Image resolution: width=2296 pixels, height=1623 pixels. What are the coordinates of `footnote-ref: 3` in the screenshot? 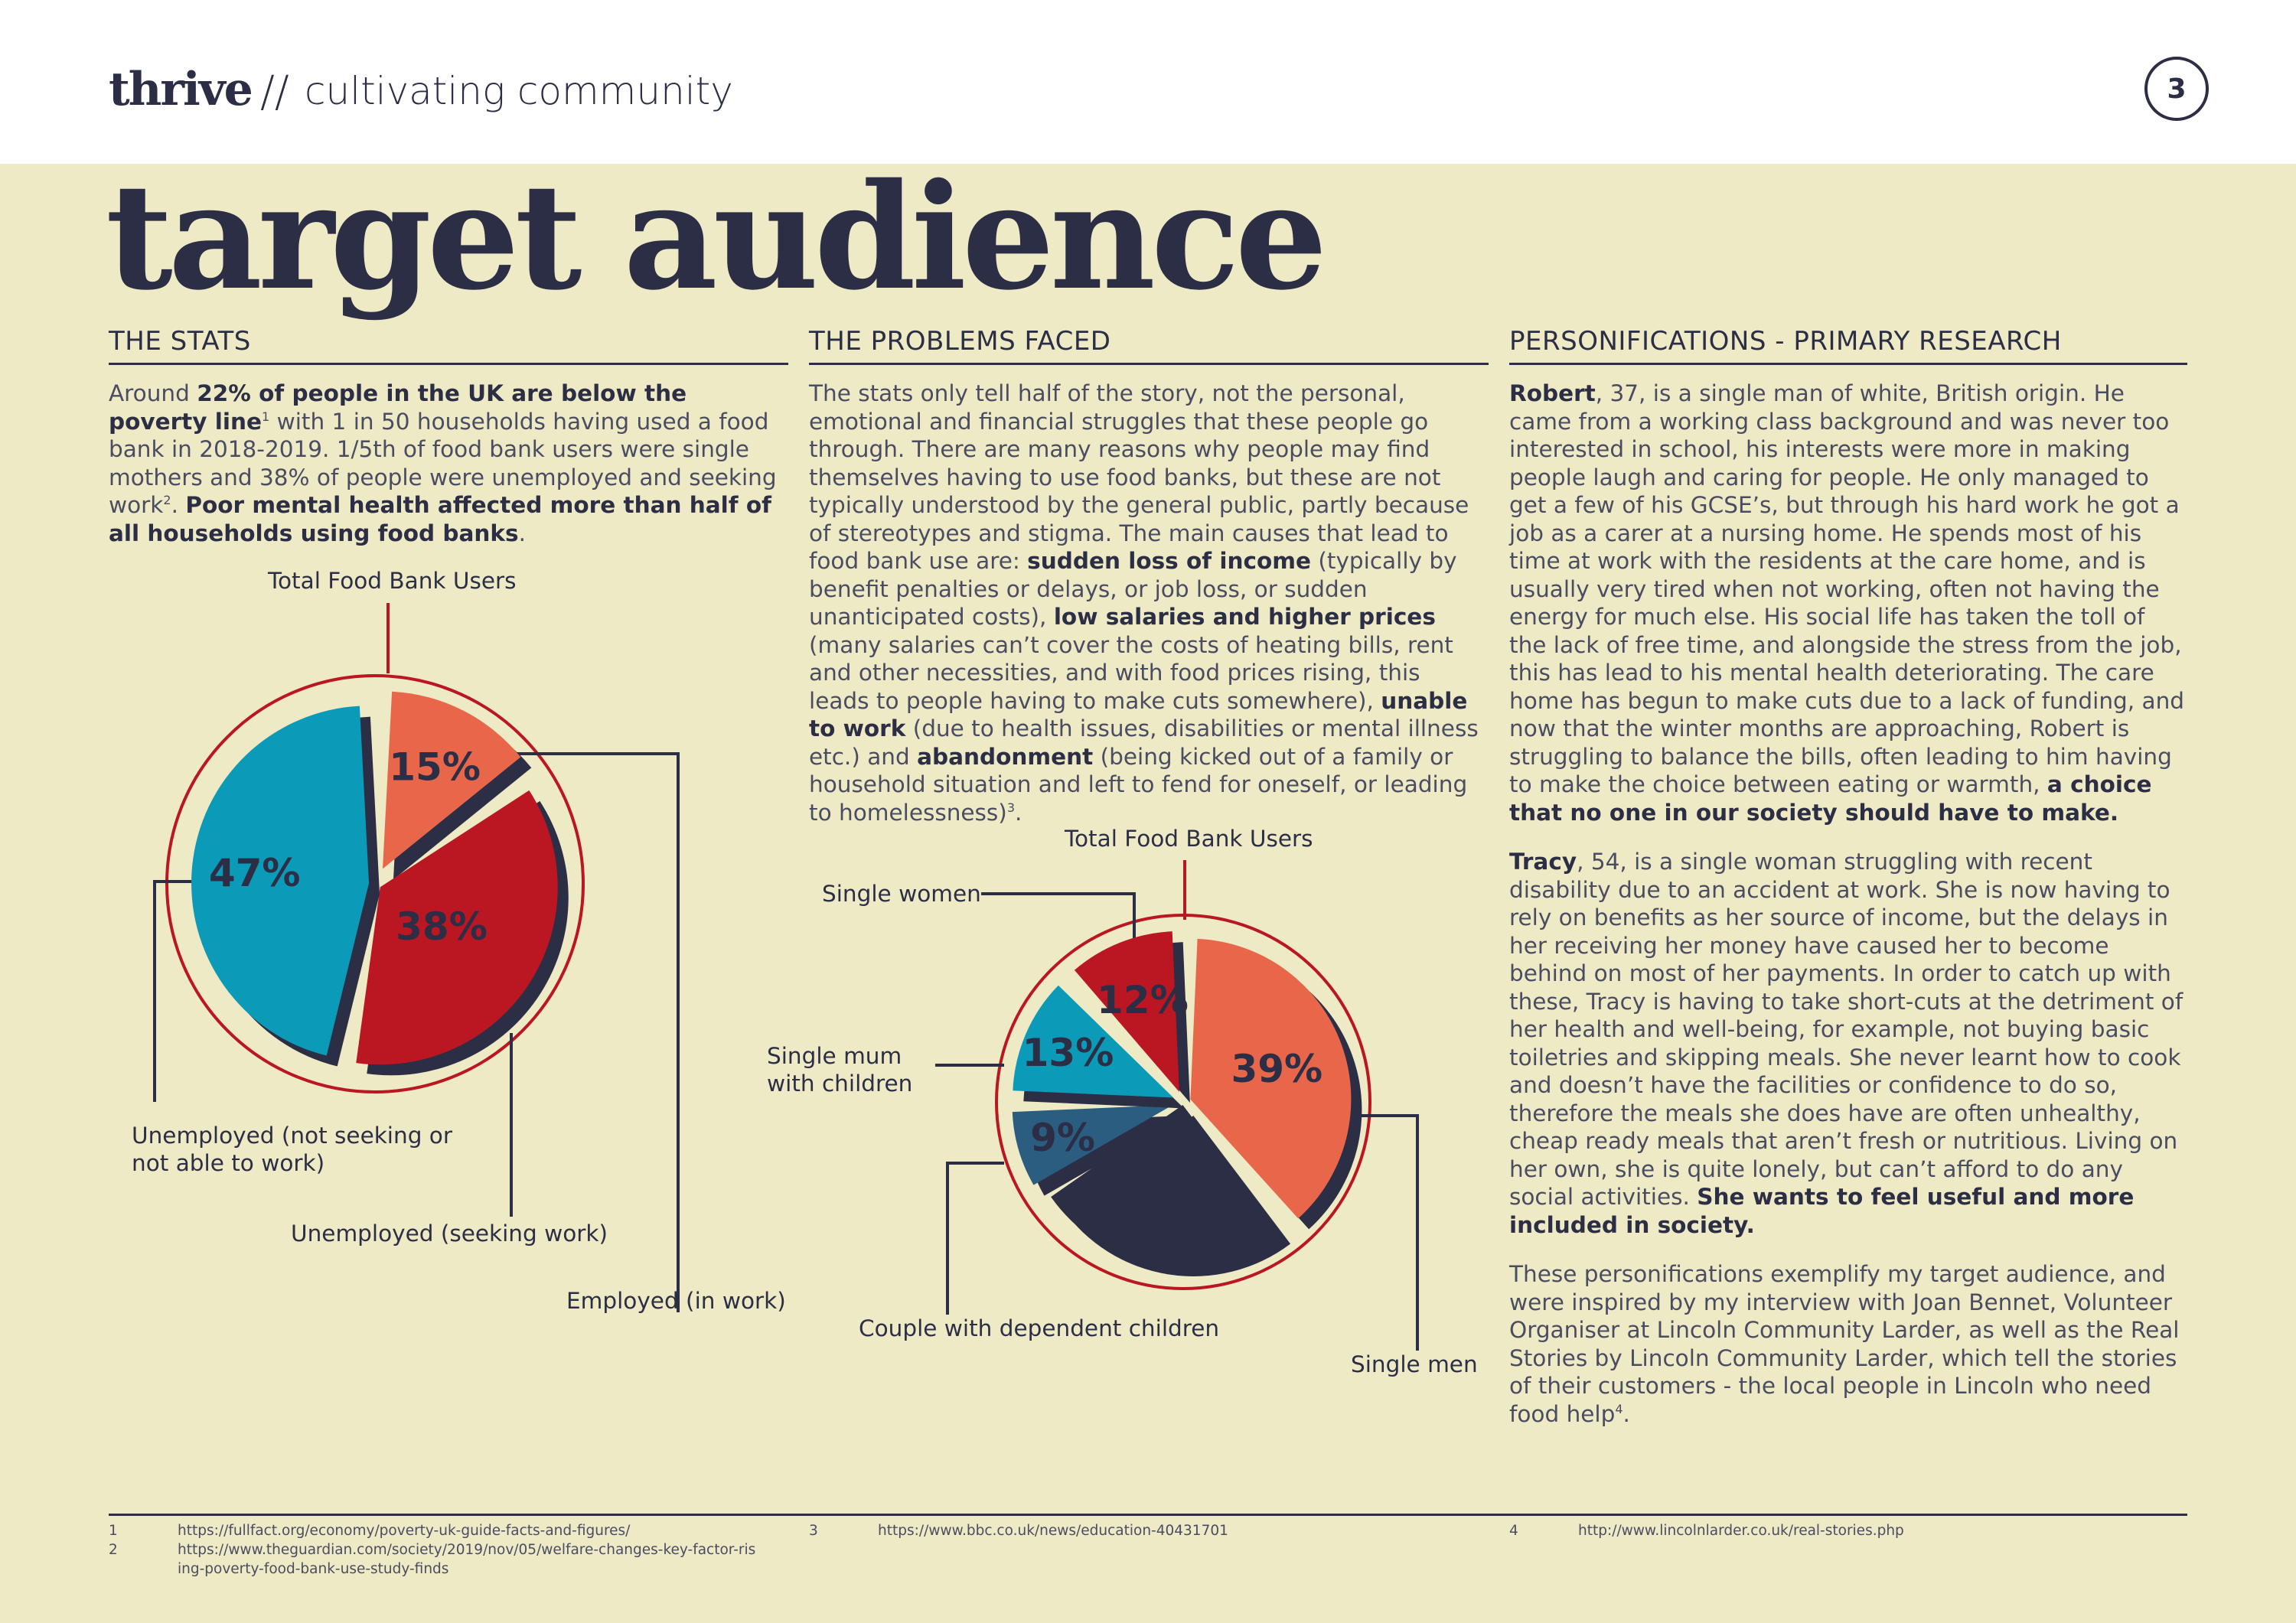 It's located at (1010, 808).